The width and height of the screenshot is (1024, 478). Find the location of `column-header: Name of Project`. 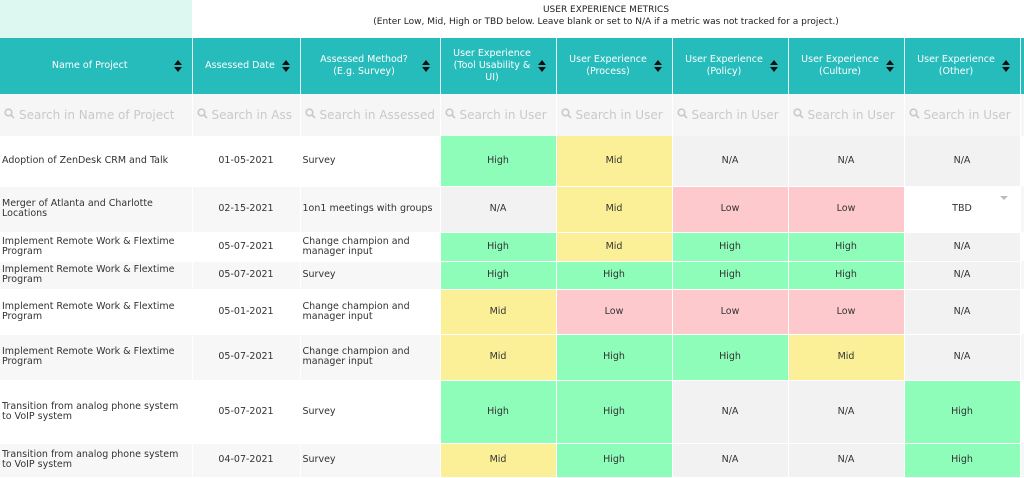

column-header: Name of Project is located at coordinates (96, 66).